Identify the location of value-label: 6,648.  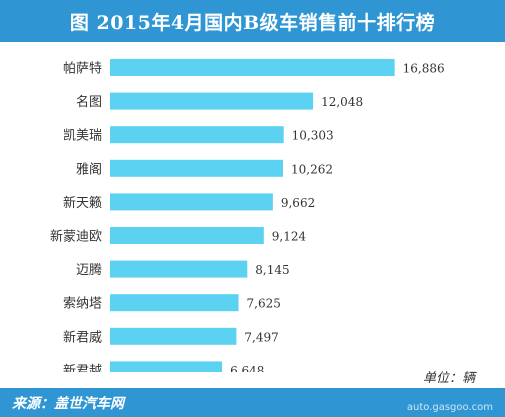
(247, 368).